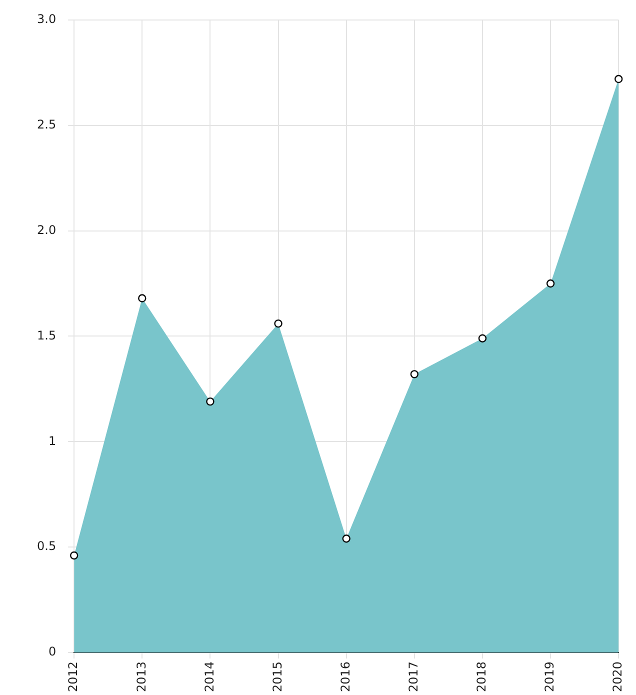  Describe the element at coordinates (141, 676) in the screenshot. I see `x-tick-label: 2013` at that location.